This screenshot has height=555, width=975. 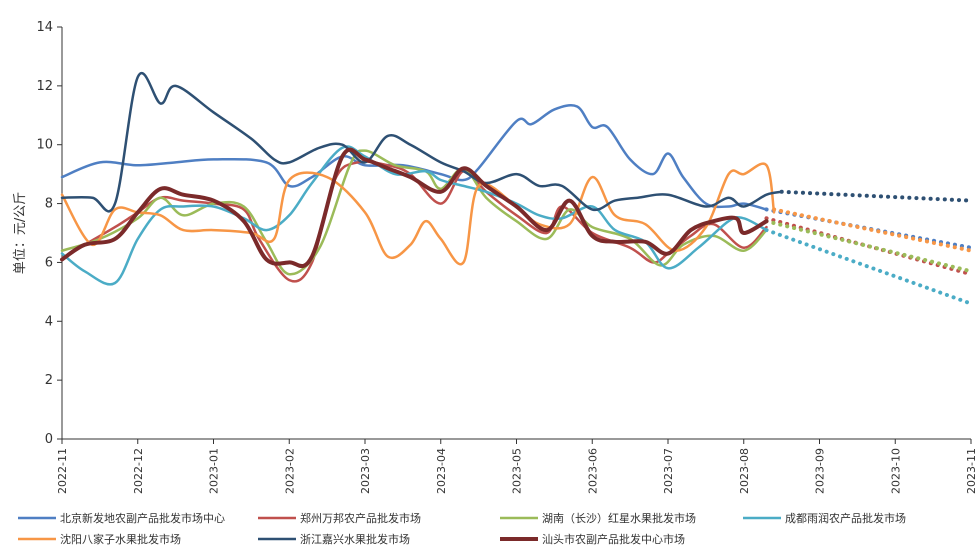 I want to click on x-tick-label: 2023-11, so click(x=970, y=471).